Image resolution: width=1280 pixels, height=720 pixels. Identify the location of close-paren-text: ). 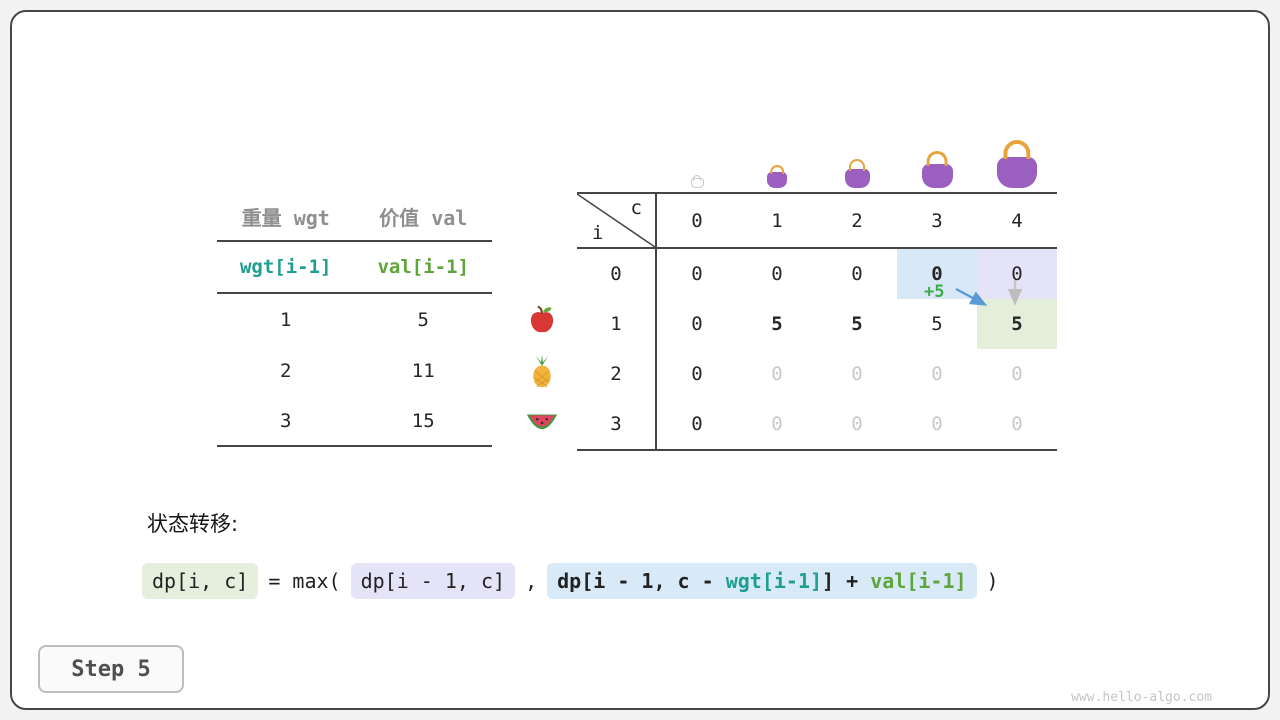
(992, 581).